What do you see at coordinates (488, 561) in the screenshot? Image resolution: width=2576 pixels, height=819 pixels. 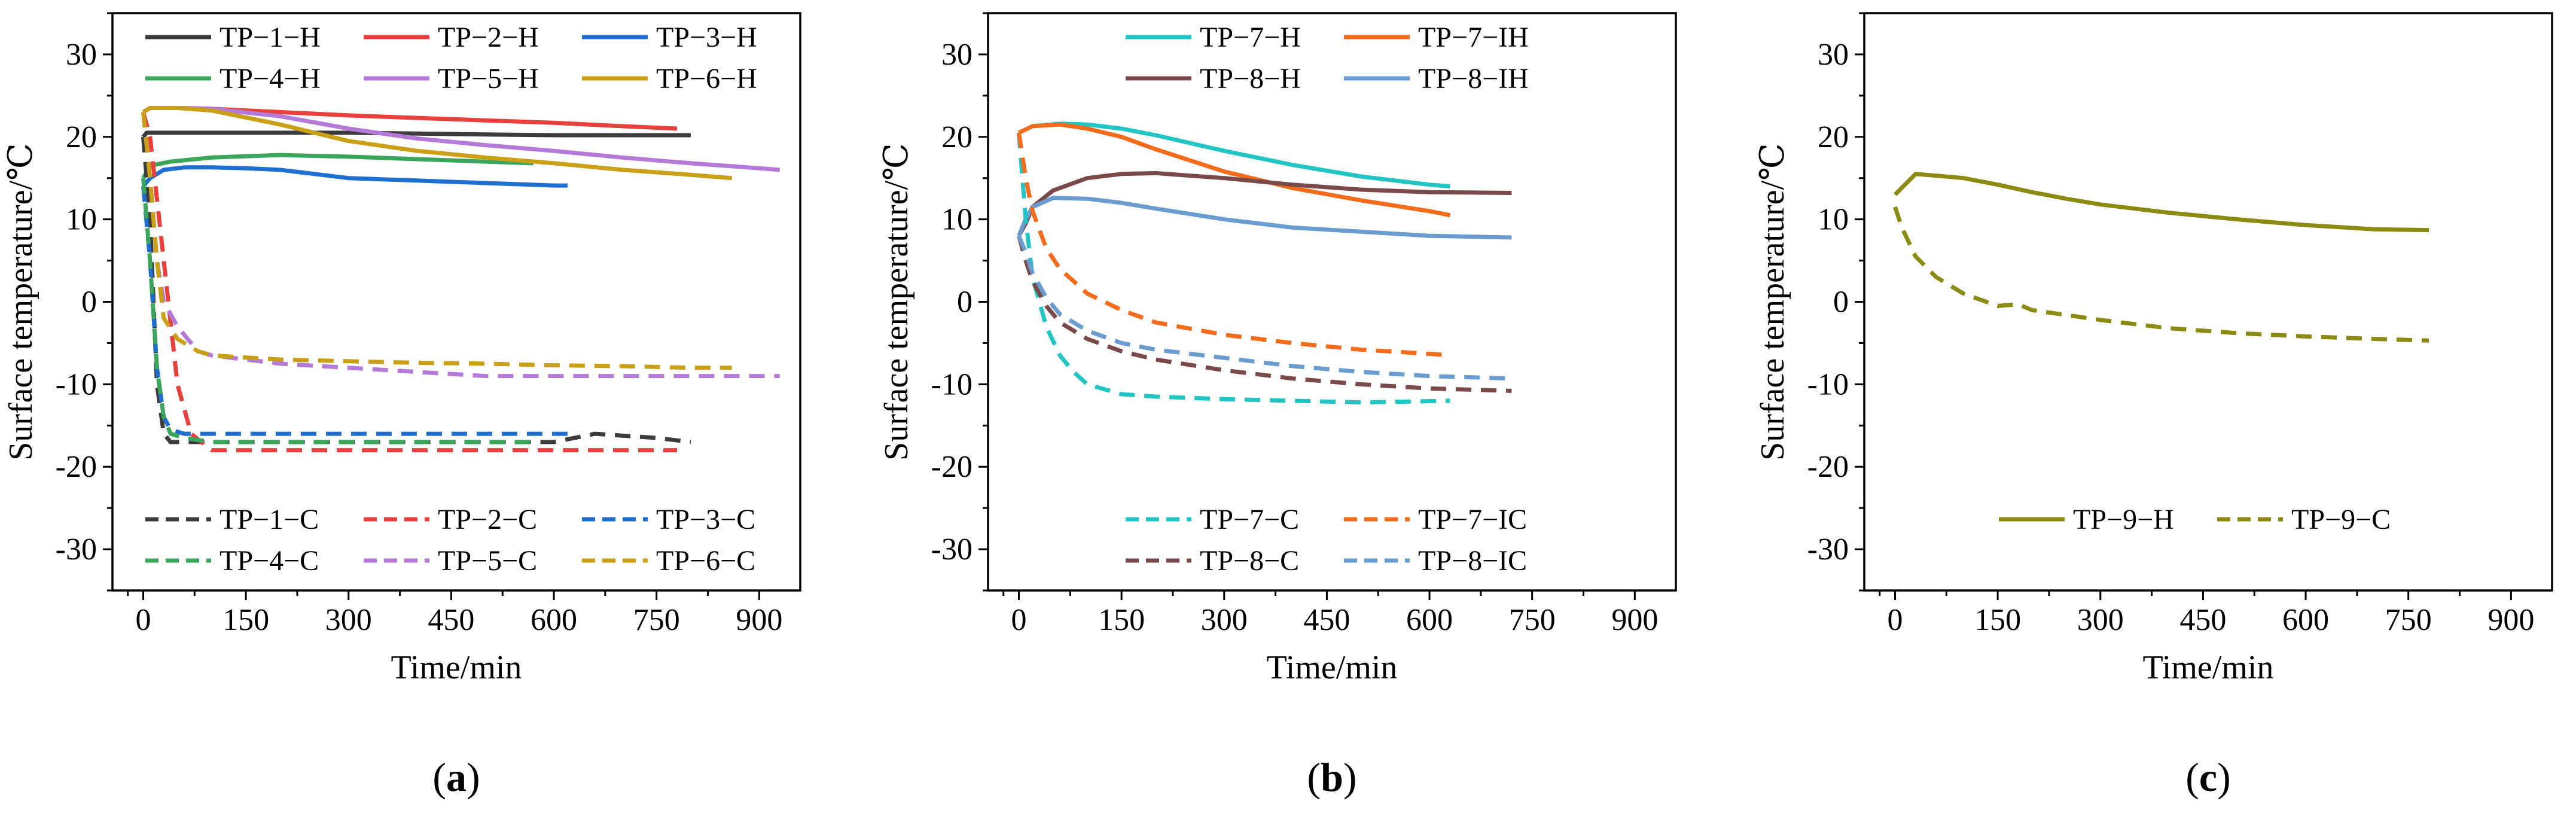 I see `legend-entry: TP−5−C` at bounding box center [488, 561].